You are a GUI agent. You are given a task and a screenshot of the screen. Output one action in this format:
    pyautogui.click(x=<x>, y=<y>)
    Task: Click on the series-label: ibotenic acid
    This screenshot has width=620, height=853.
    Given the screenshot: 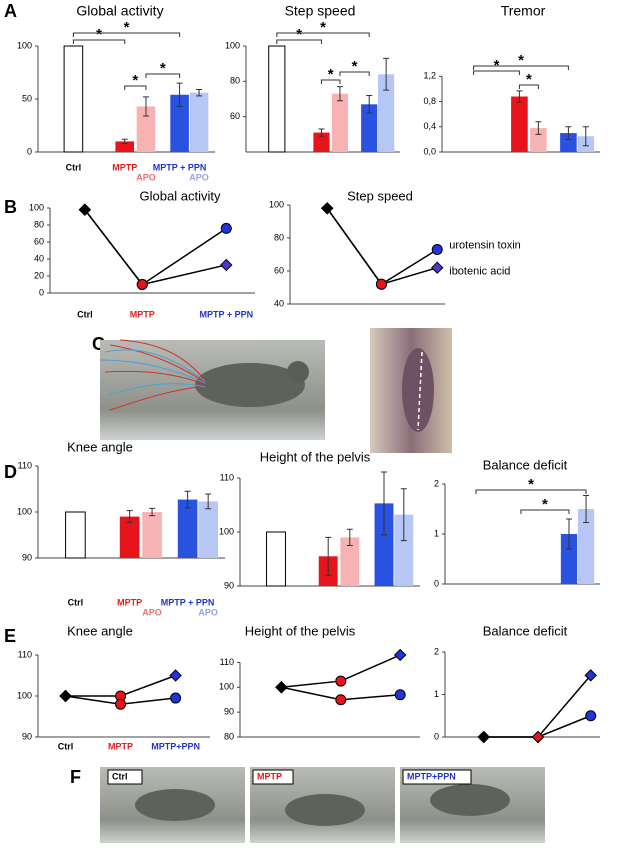 What is the action you would take?
    pyautogui.click(x=479, y=272)
    